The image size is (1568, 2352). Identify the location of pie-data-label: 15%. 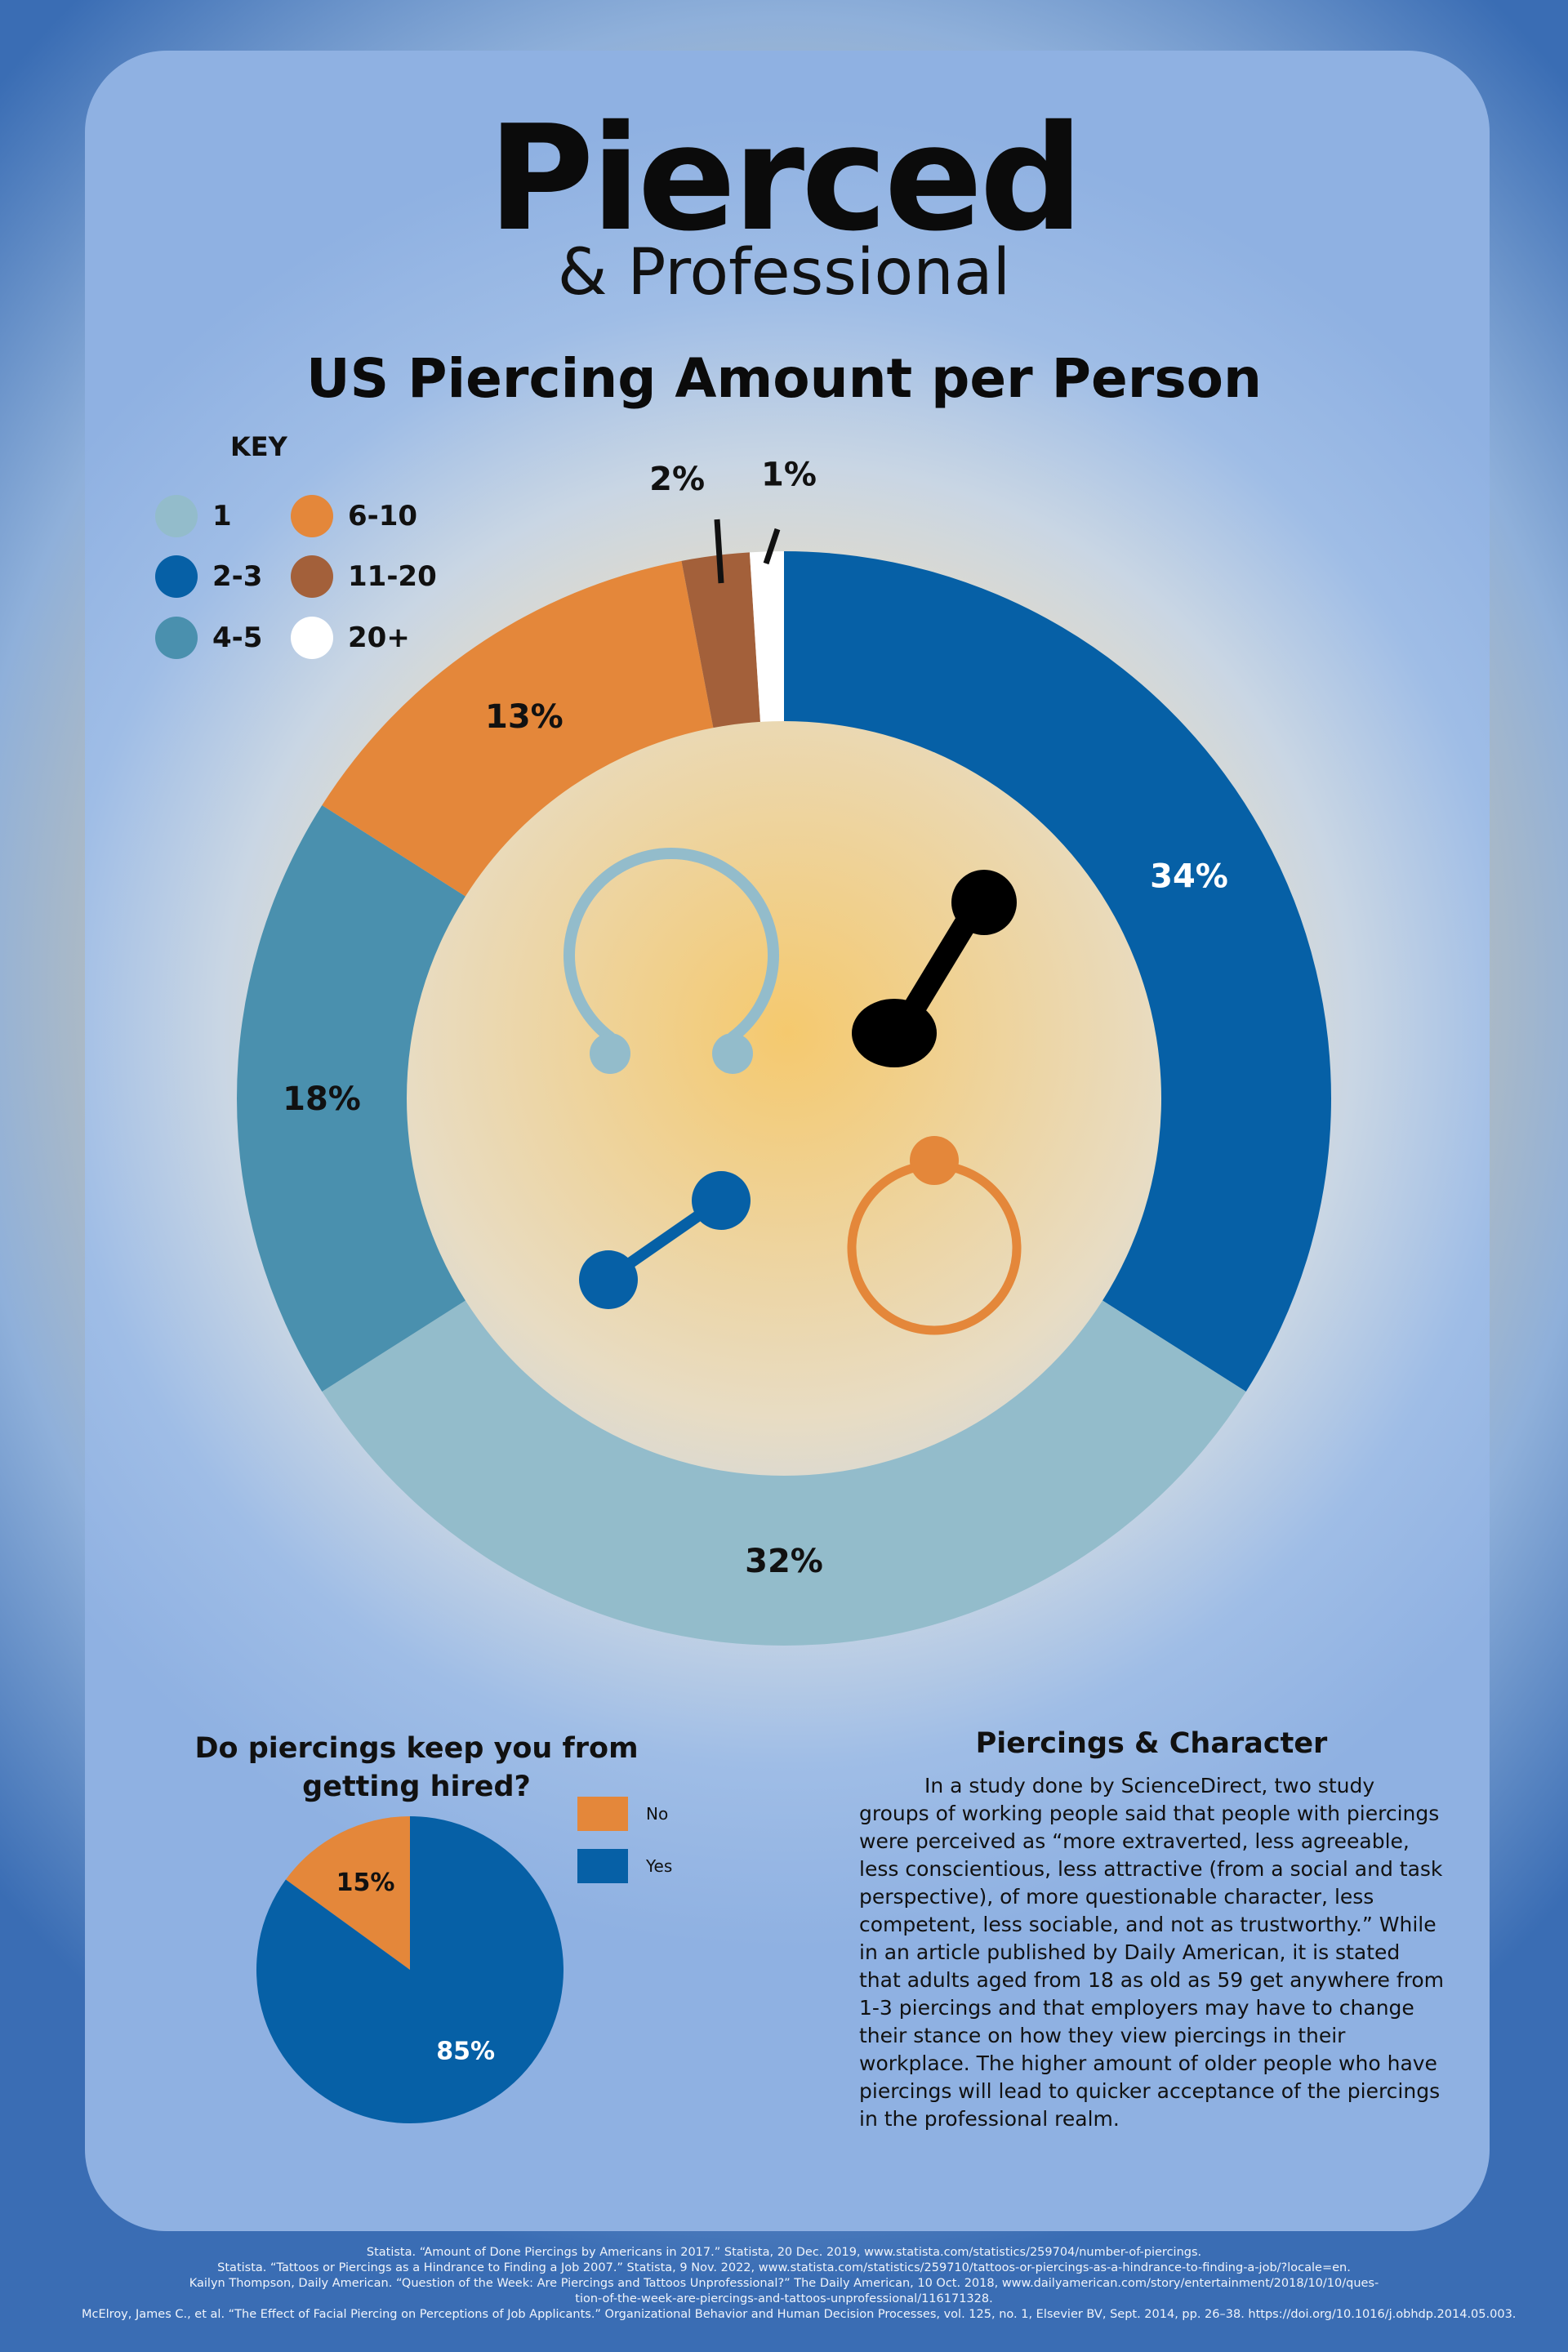
(365, 1883).